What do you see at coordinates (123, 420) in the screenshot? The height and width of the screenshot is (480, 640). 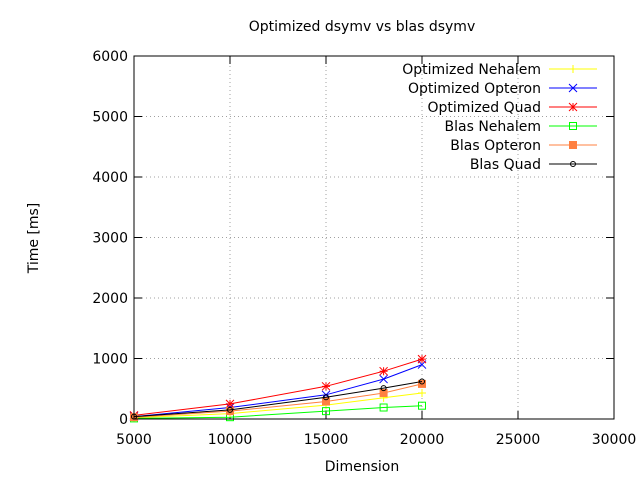 I see `y-tick-label: 0` at bounding box center [123, 420].